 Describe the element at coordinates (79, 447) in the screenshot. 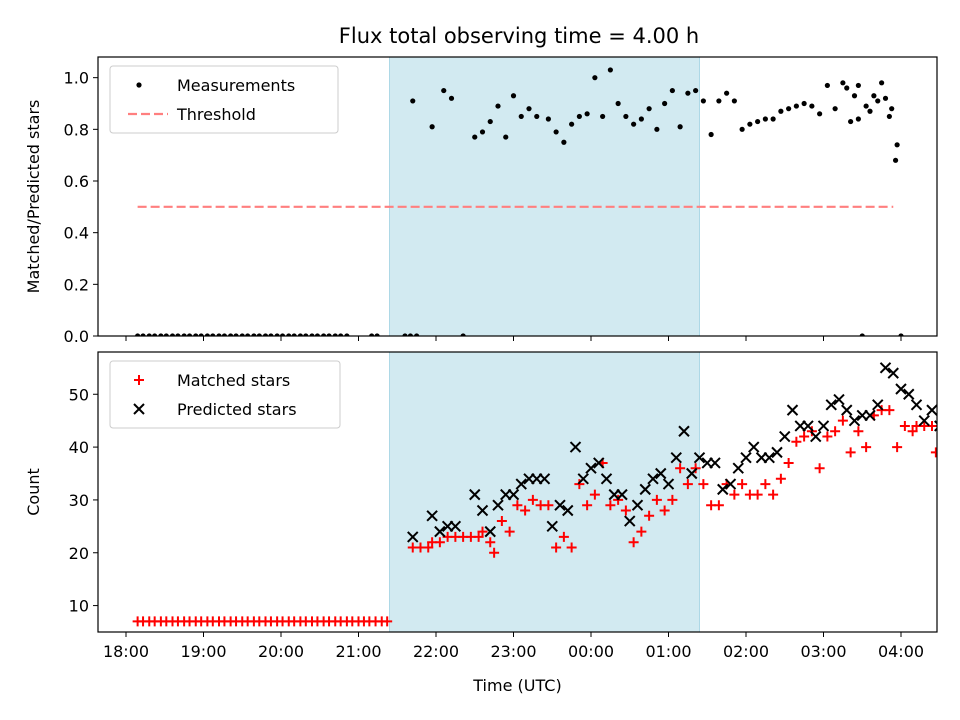

I see `y-tick-label: 40` at that location.